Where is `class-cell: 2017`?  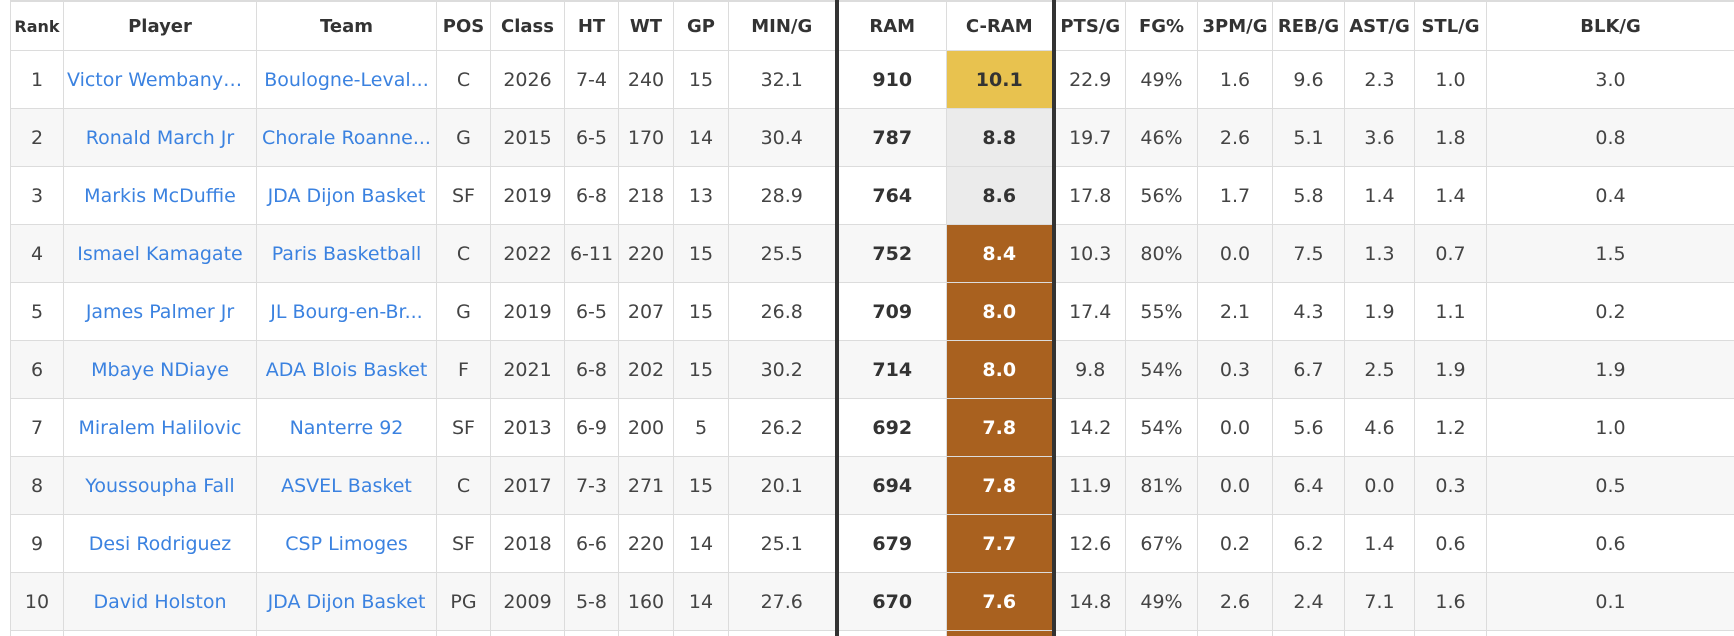 class-cell: 2017 is located at coordinates (527, 485).